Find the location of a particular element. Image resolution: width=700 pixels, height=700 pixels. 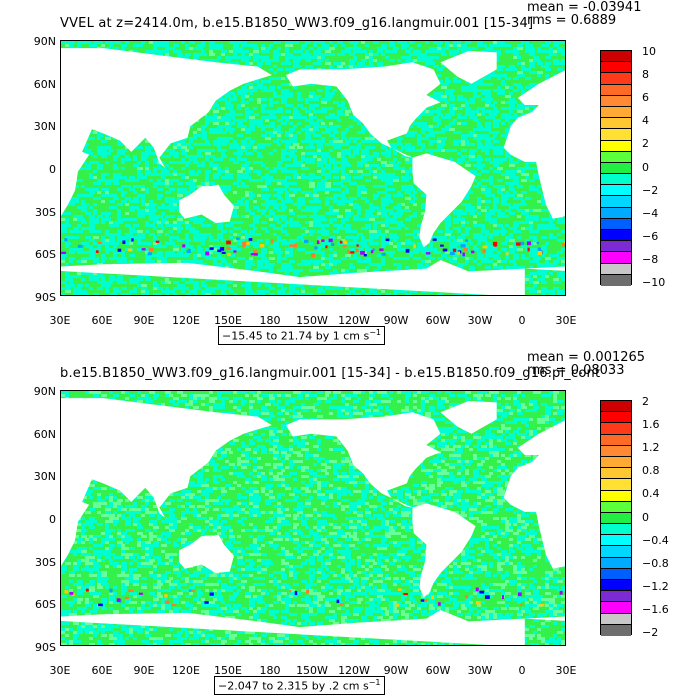

colorbar-tick-label: 1.2 is located at coordinates (651, 448).